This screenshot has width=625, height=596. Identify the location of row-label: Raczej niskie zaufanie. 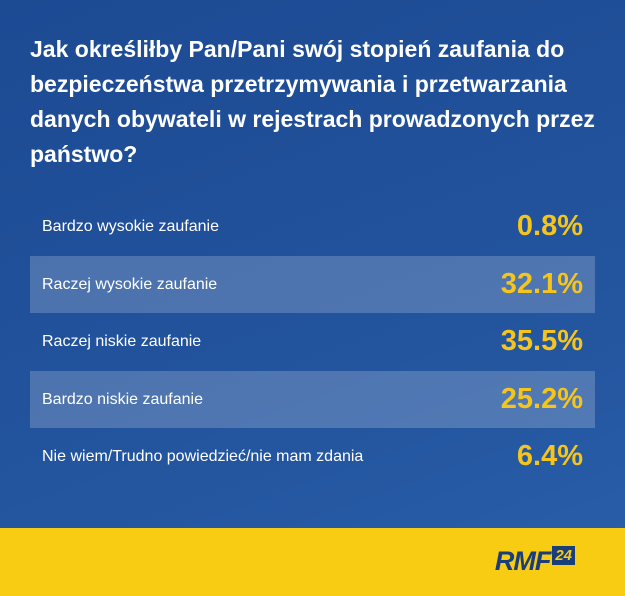
(122, 341).